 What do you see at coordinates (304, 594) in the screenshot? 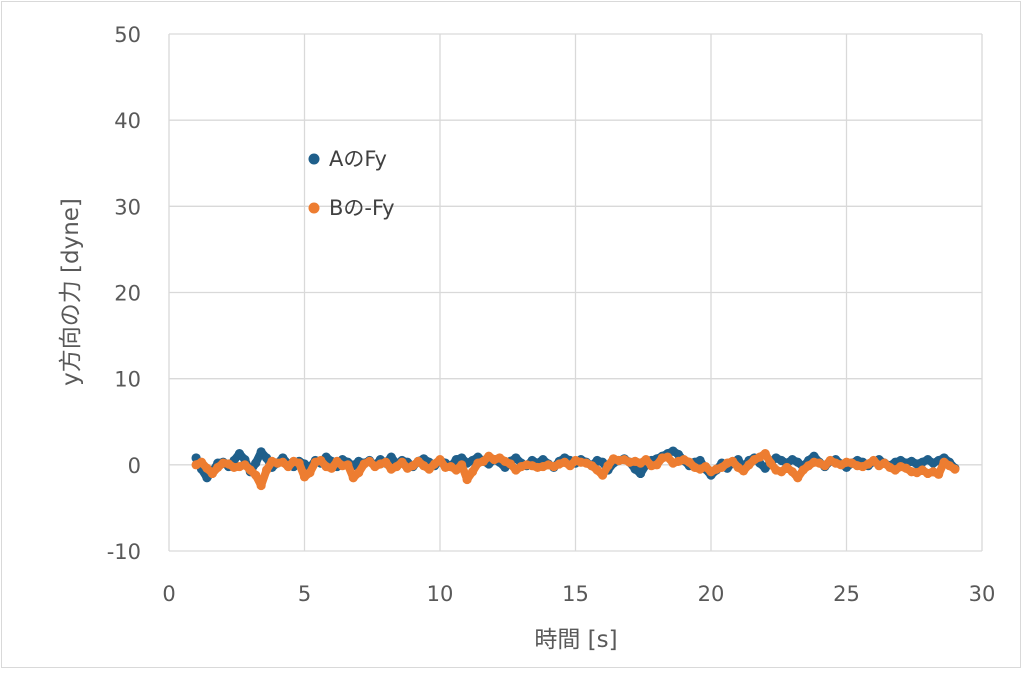
I see `x-tick-label: 5` at bounding box center [304, 594].